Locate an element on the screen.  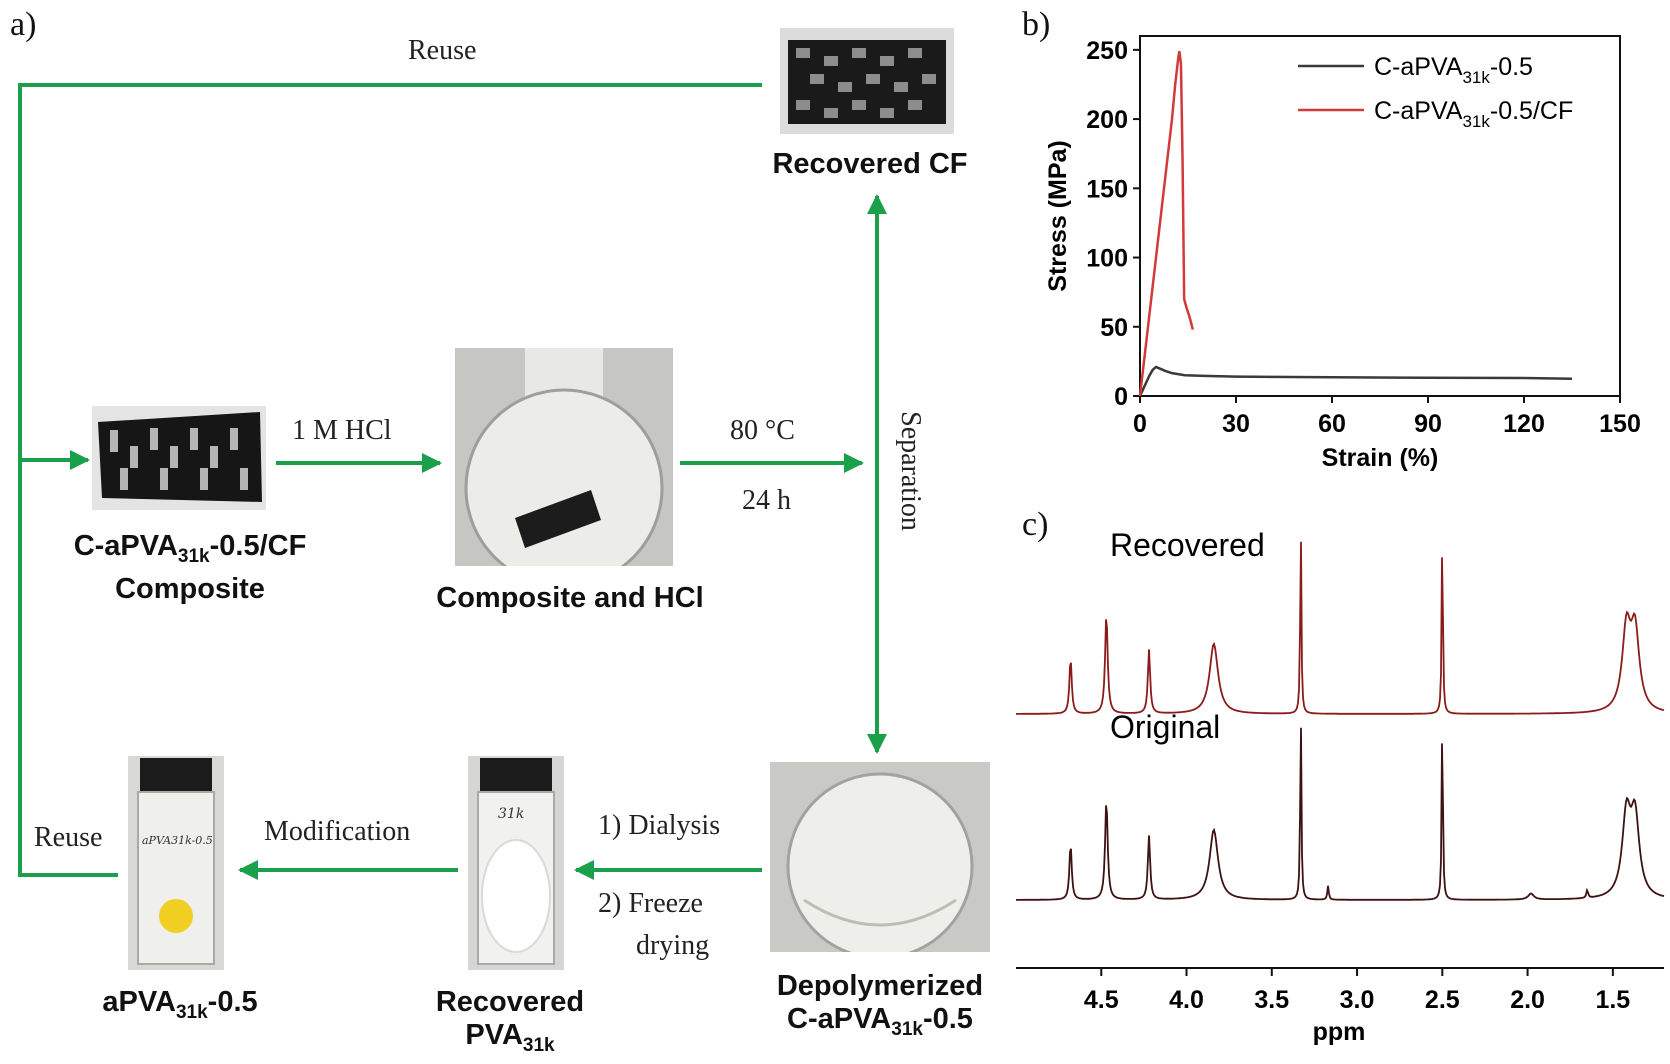
legend-entry-1: C-aPVA31k-0.5 is located at coordinates (1453, 70).